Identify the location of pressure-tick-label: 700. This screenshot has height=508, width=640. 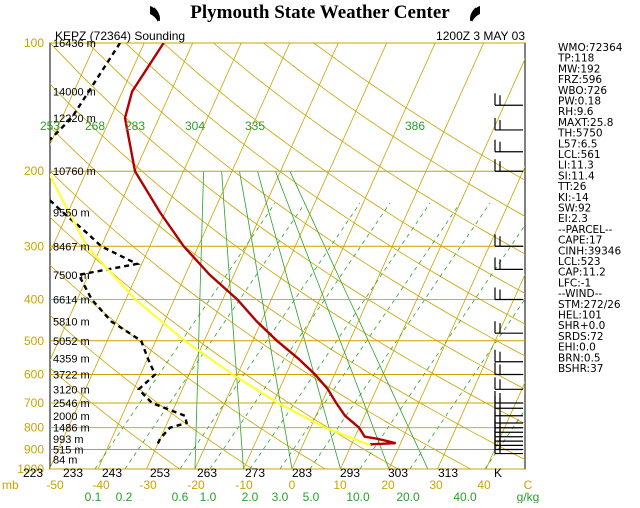
(34, 403).